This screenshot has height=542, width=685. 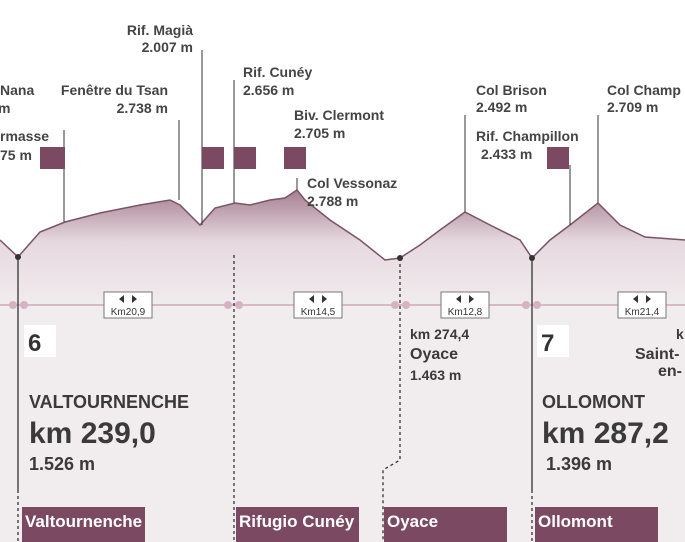 What do you see at coordinates (62, 464) in the screenshot?
I see `stage-elevation: 1.526 m` at bounding box center [62, 464].